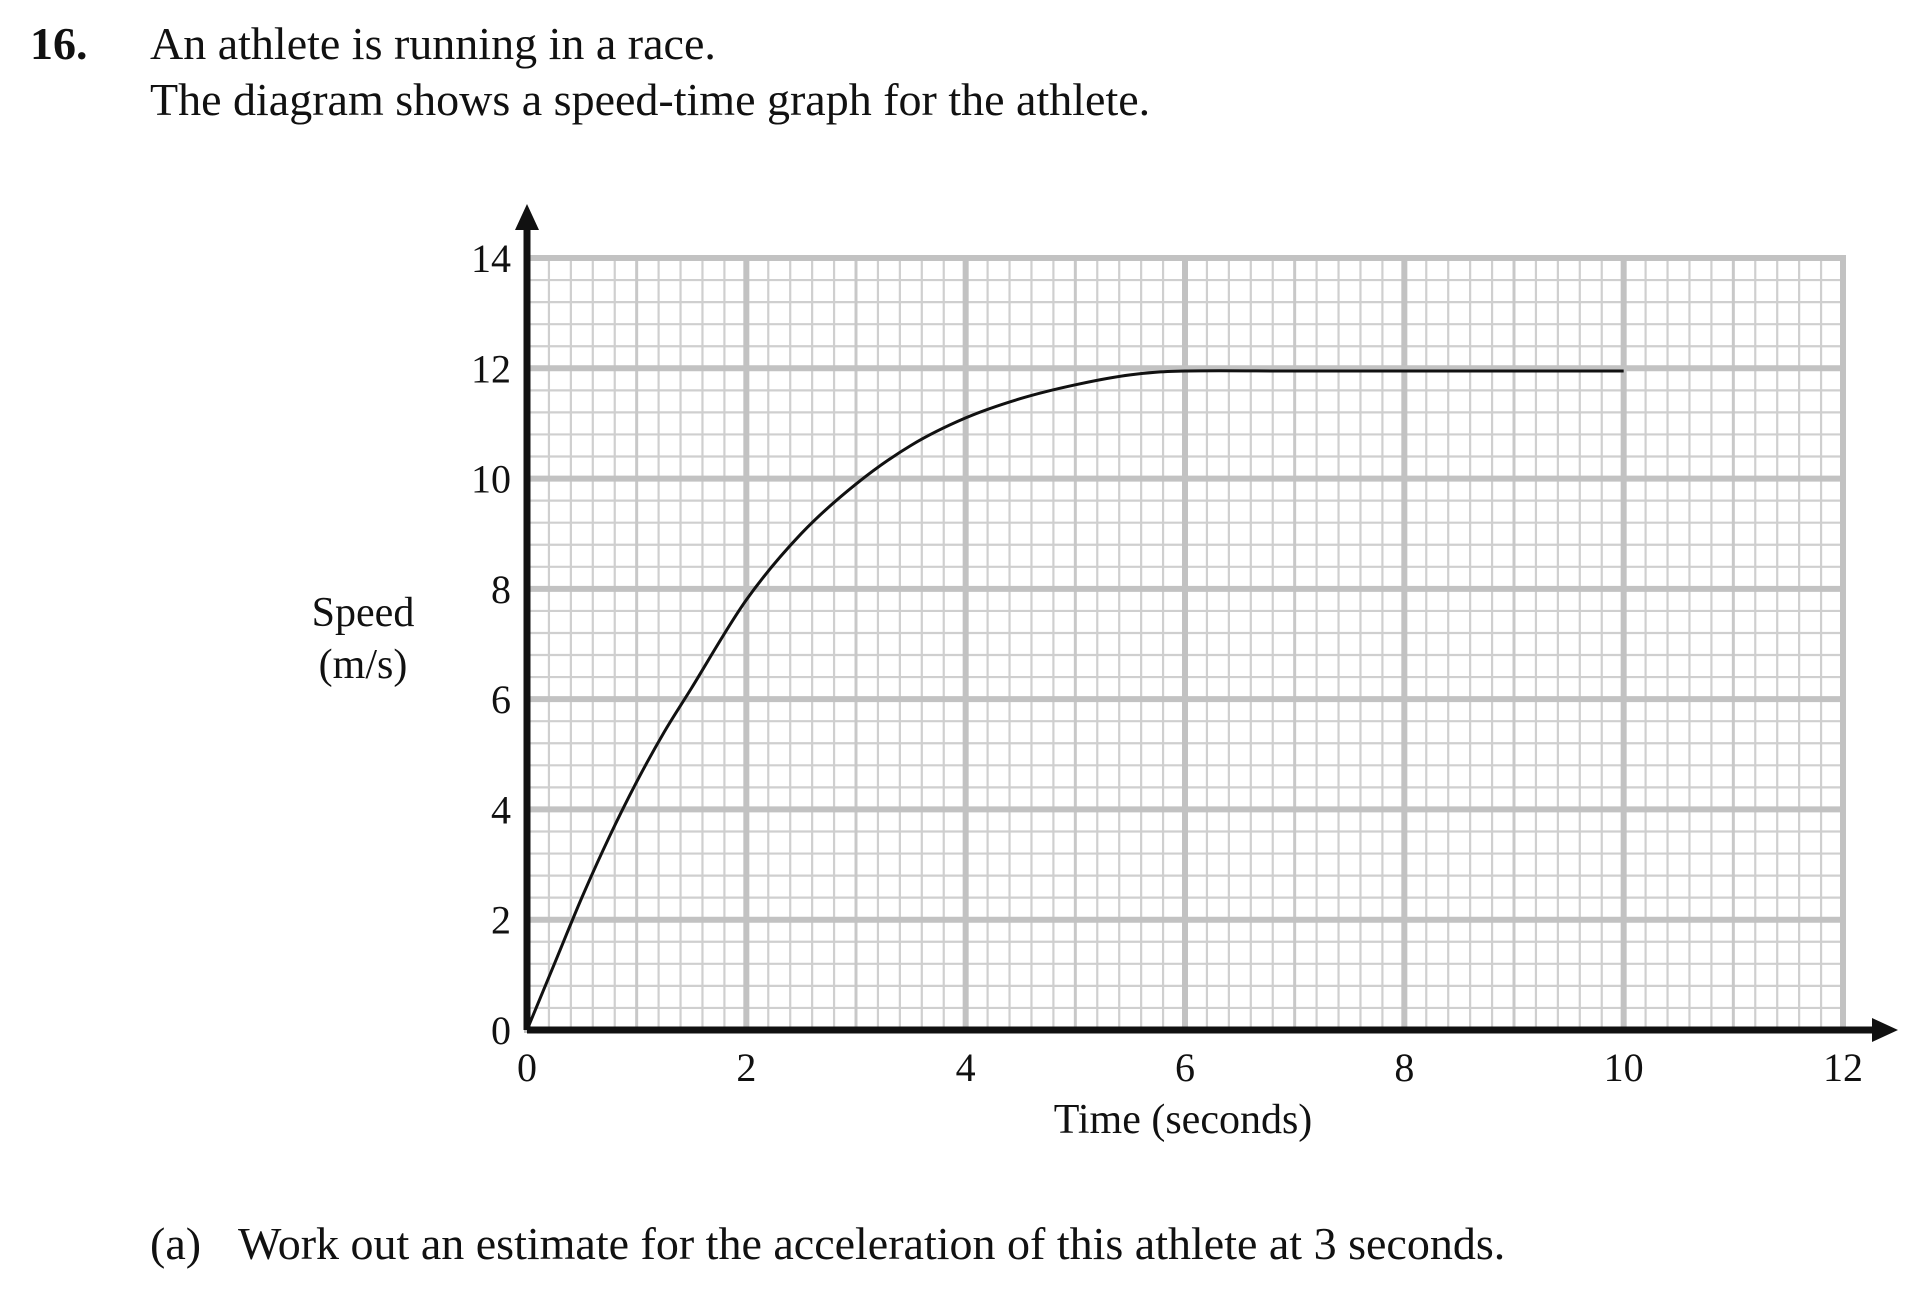  Describe the element at coordinates (527, 1067) in the screenshot. I see `x-tick-label: 0` at that location.